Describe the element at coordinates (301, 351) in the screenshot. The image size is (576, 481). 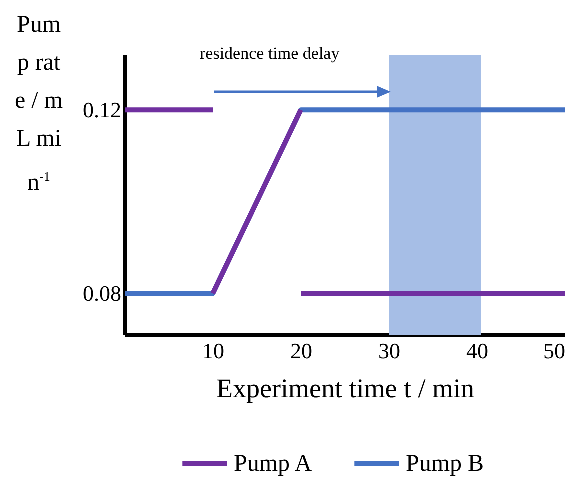
I see `x-tick-label: 20` at that location.